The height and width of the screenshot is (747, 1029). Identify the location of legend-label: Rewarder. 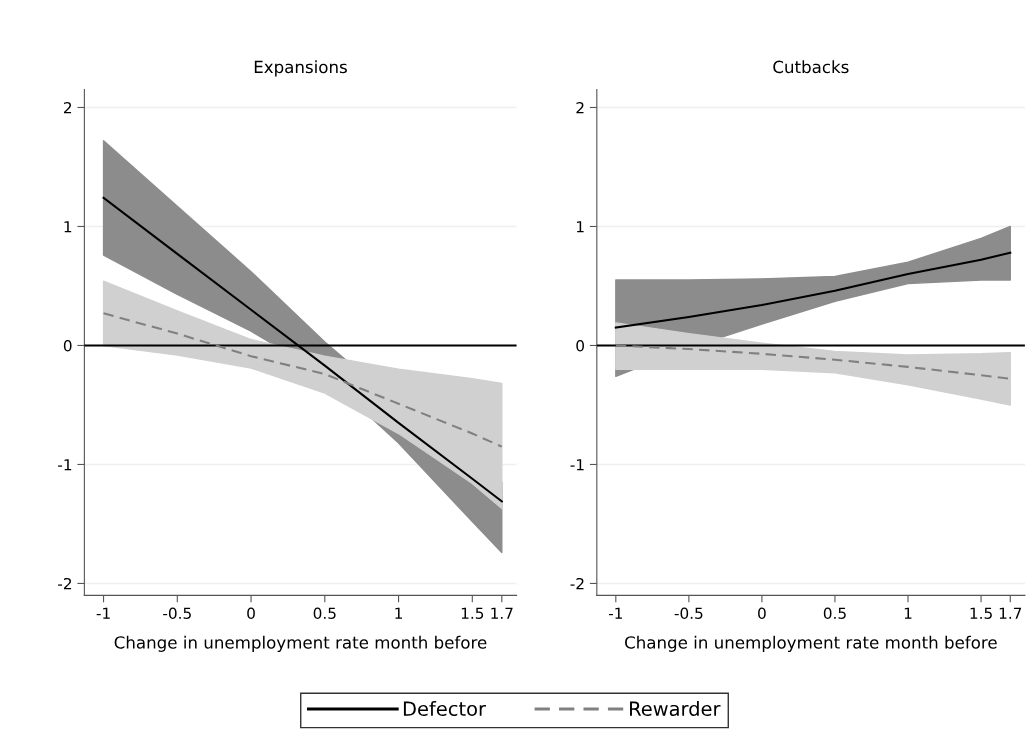
(675, 709).